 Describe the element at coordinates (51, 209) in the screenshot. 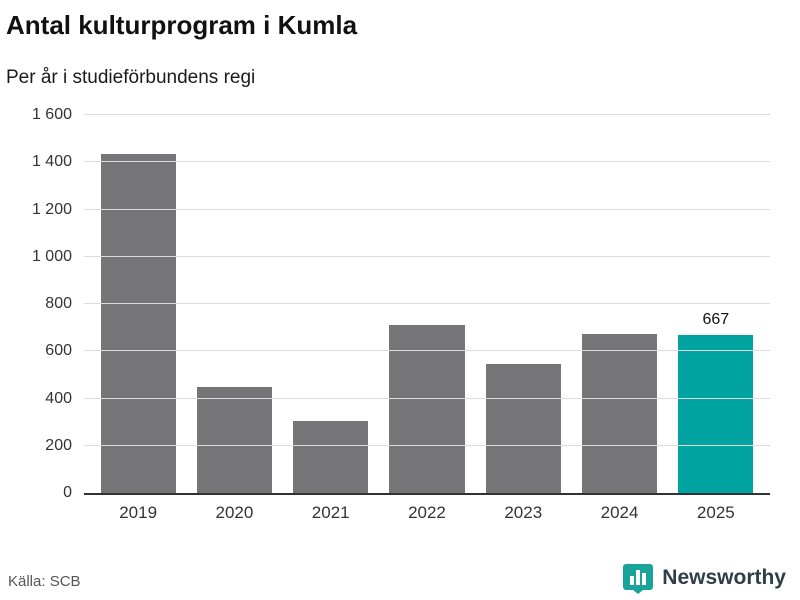

I see `y-axis-tick-label: 1 200` at that location.